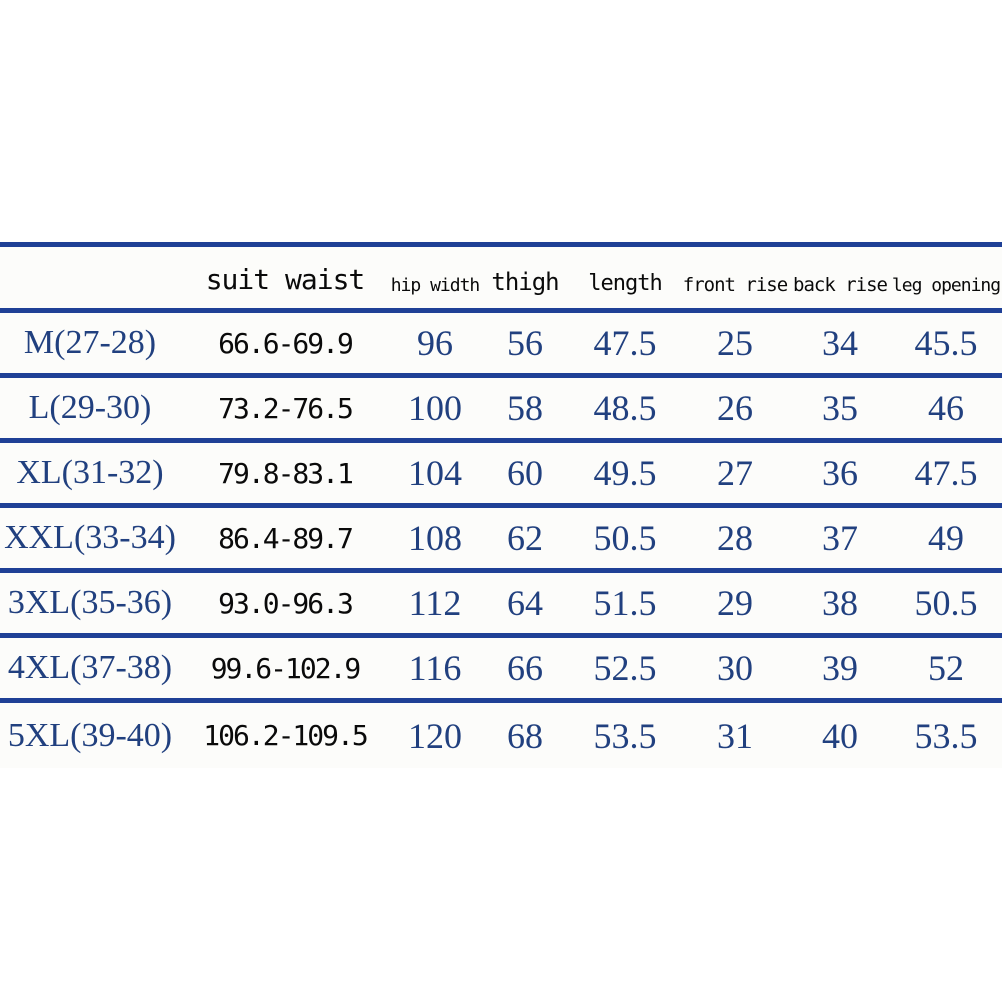  What do you see at coordinates (840, 408) in the screenshot?
I see `back-rise-cell: 35` at bounding box center [840, 408].